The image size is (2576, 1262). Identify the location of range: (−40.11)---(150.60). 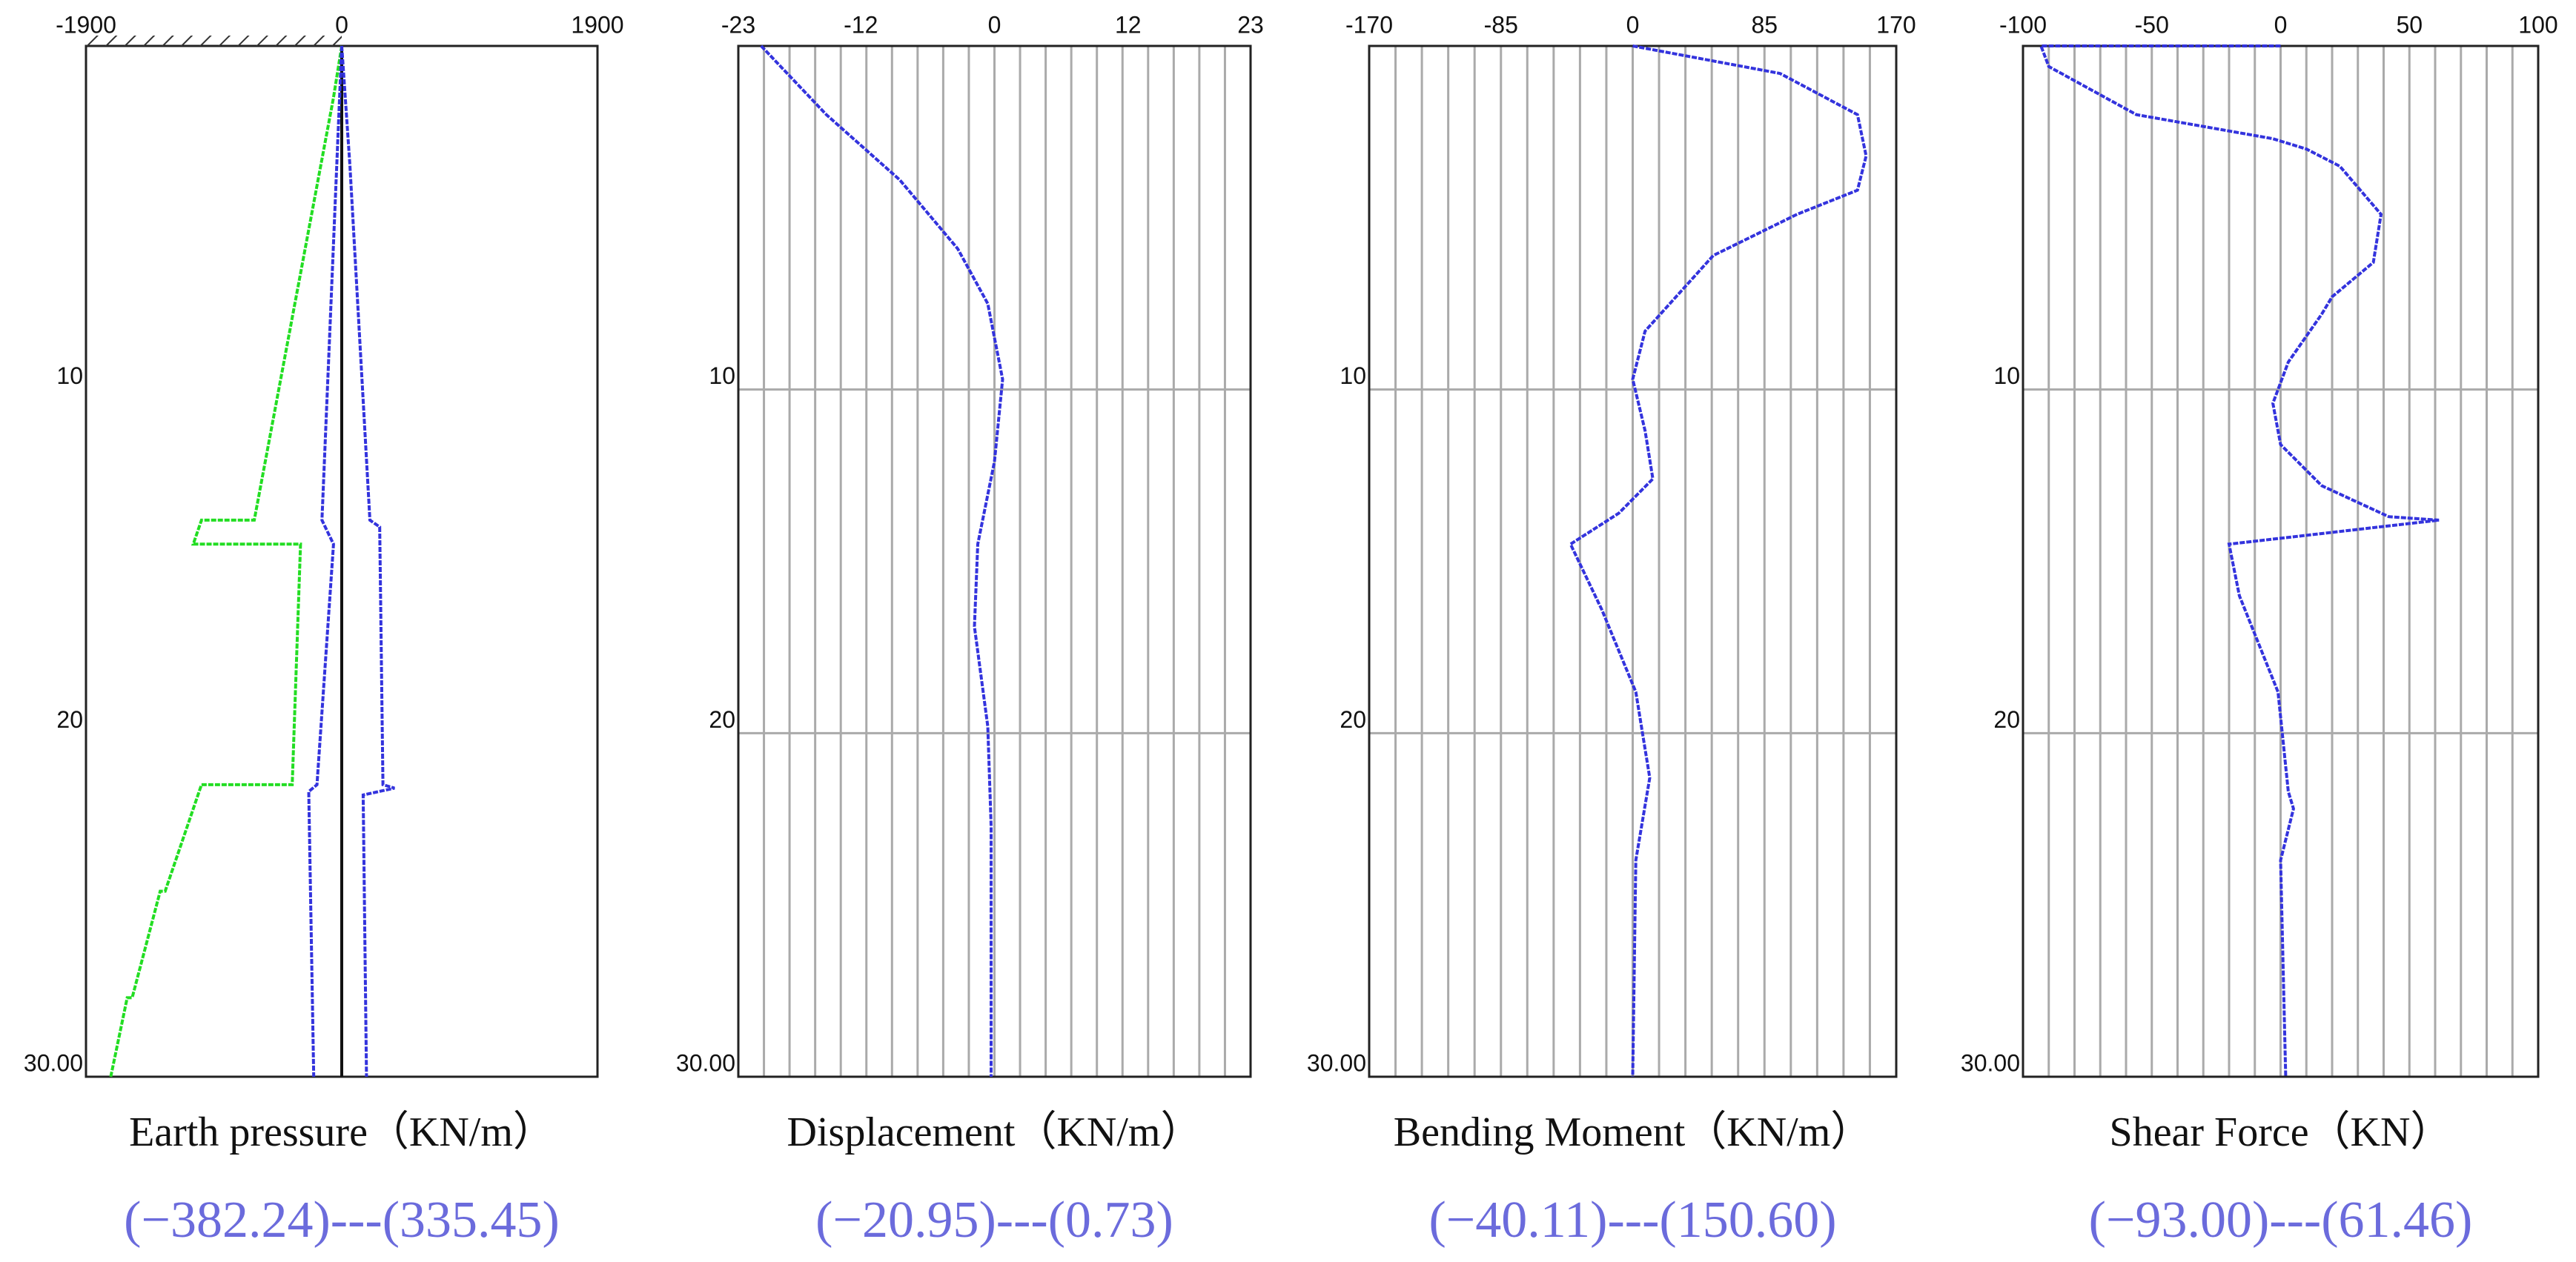
(1632, 1220).